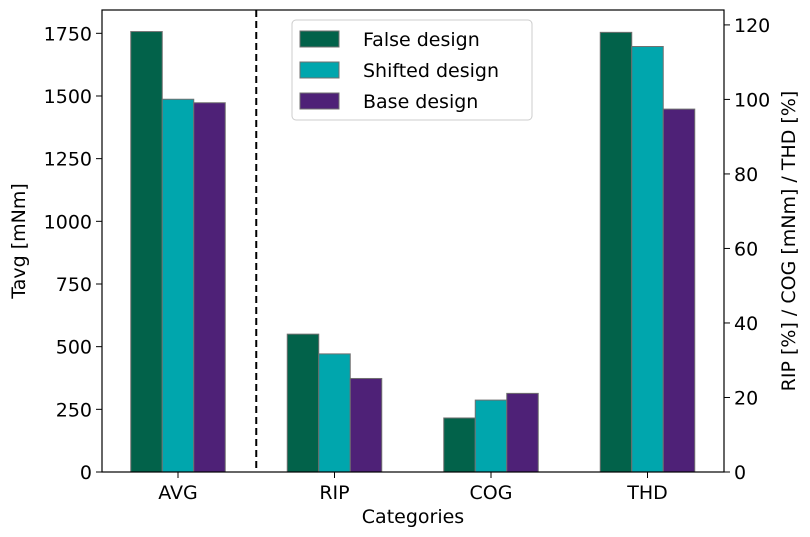 The width and height of the screenshot is (810, 537). What do you see at coordinates (68, 34) in the screenshot?
I see `left-tick-label: 1750` at bounding box center [68, 34].